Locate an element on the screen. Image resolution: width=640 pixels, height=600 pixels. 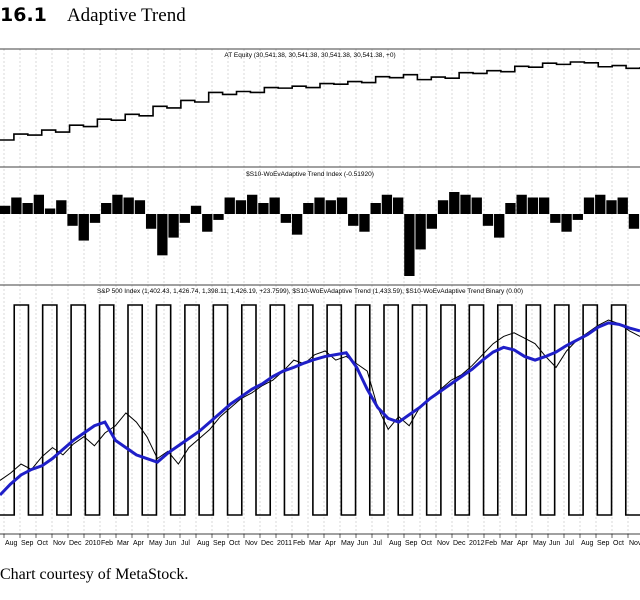
figure-title: Adaptive Trend is located at coordinates (126, 15).